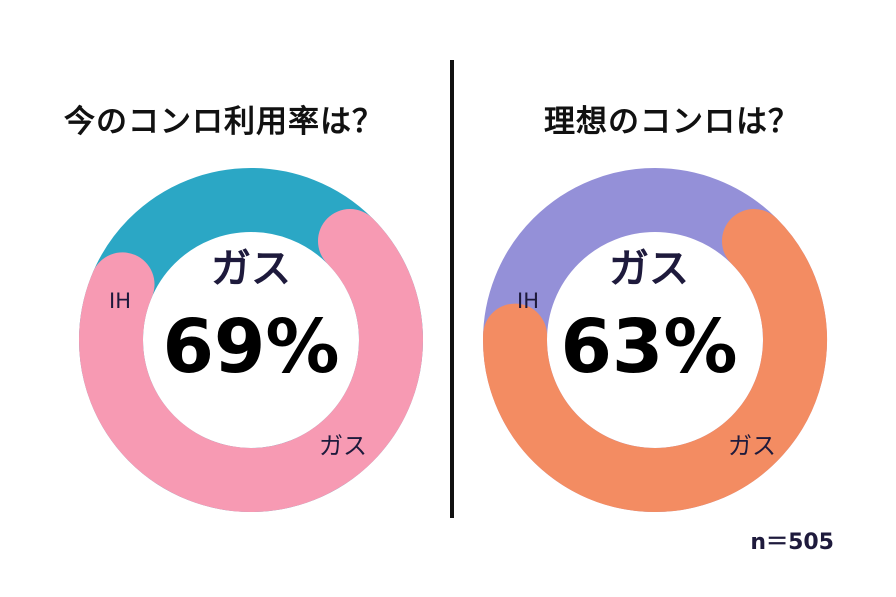  I want to click on center-divider, so click(452, 289).